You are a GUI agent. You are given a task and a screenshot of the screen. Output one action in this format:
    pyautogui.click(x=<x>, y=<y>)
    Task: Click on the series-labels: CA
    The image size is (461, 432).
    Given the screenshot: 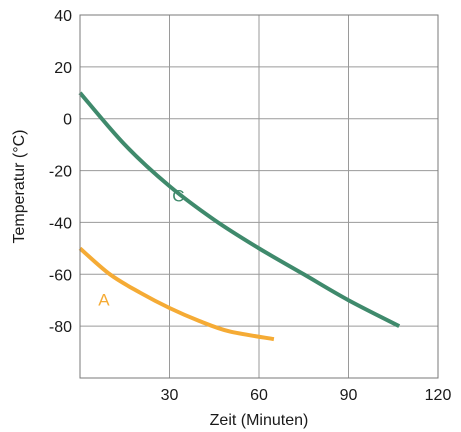 What is the action you would take?
    pyautogui.click(x=141, y=248)
    